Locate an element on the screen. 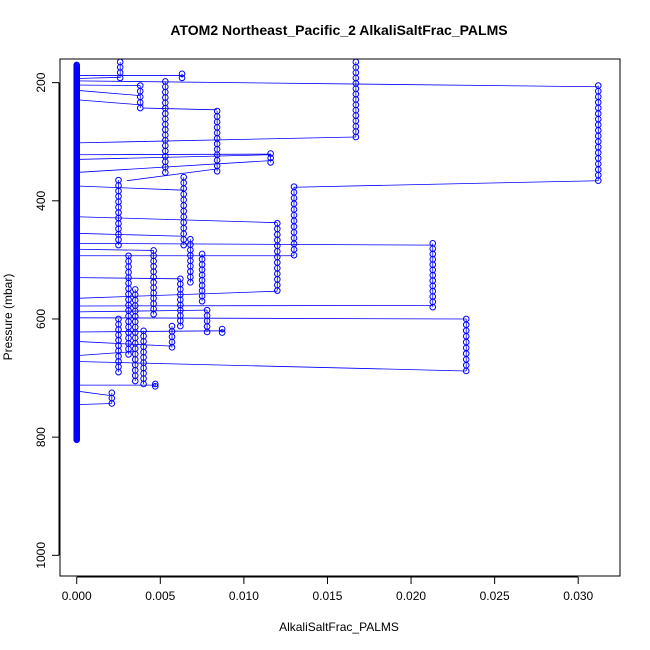  y-tick-label: 1000 is located at coordinates (41, 555).